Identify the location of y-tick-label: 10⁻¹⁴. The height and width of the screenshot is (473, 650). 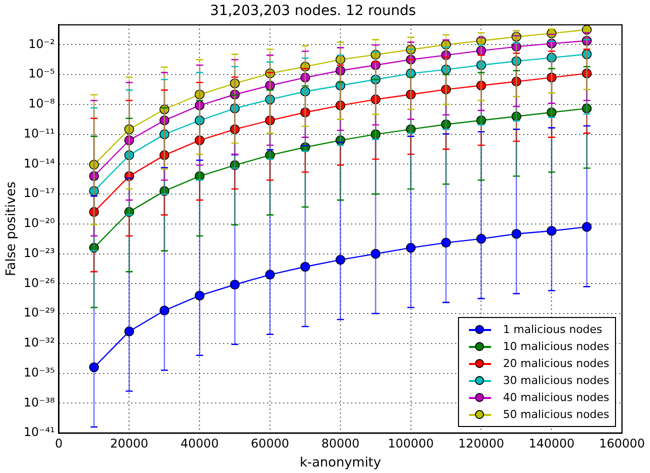
(40, 163).